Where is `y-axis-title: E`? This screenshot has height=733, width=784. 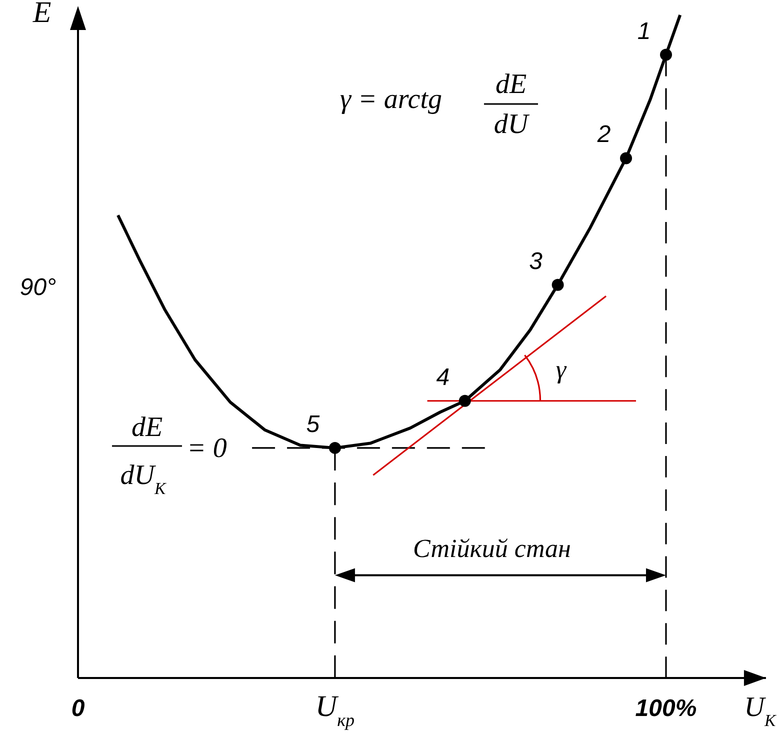 y-axis-title: E is located at coordinates (42, 14).